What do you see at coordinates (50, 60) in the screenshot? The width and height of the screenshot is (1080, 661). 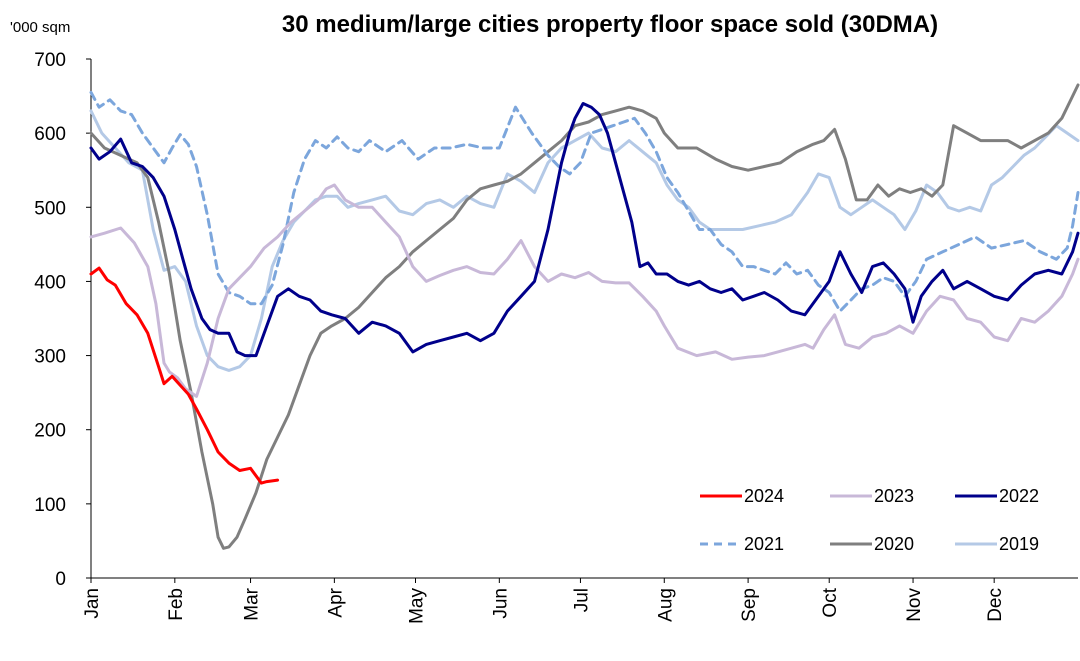 I see `y-tick-label: 700` at bounding box center [50, 60].